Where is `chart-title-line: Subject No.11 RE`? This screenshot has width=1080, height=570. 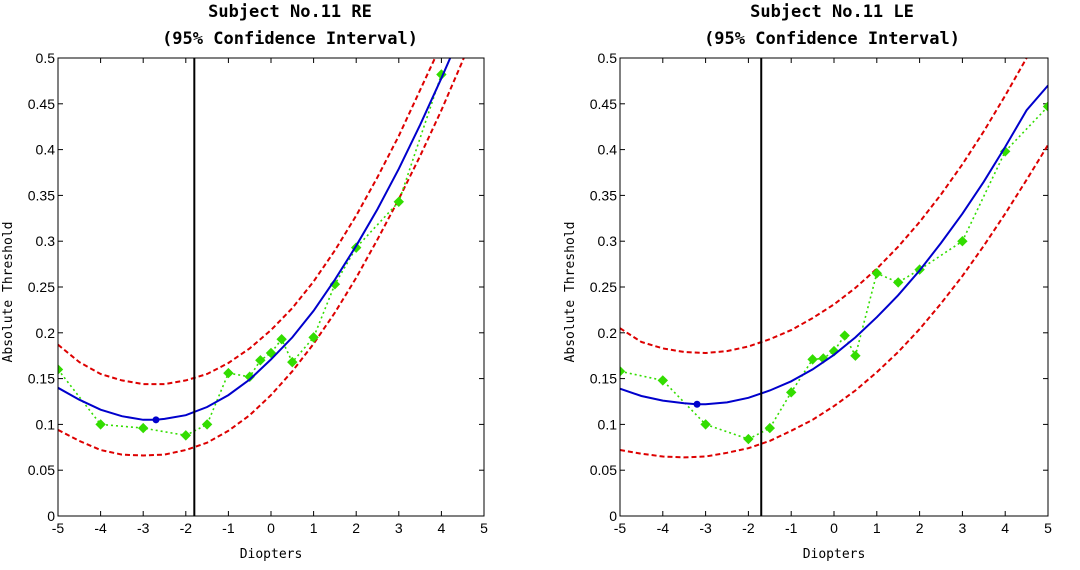 chart-title-line: Subject No.11 RE is located at coordinates (290, 12).